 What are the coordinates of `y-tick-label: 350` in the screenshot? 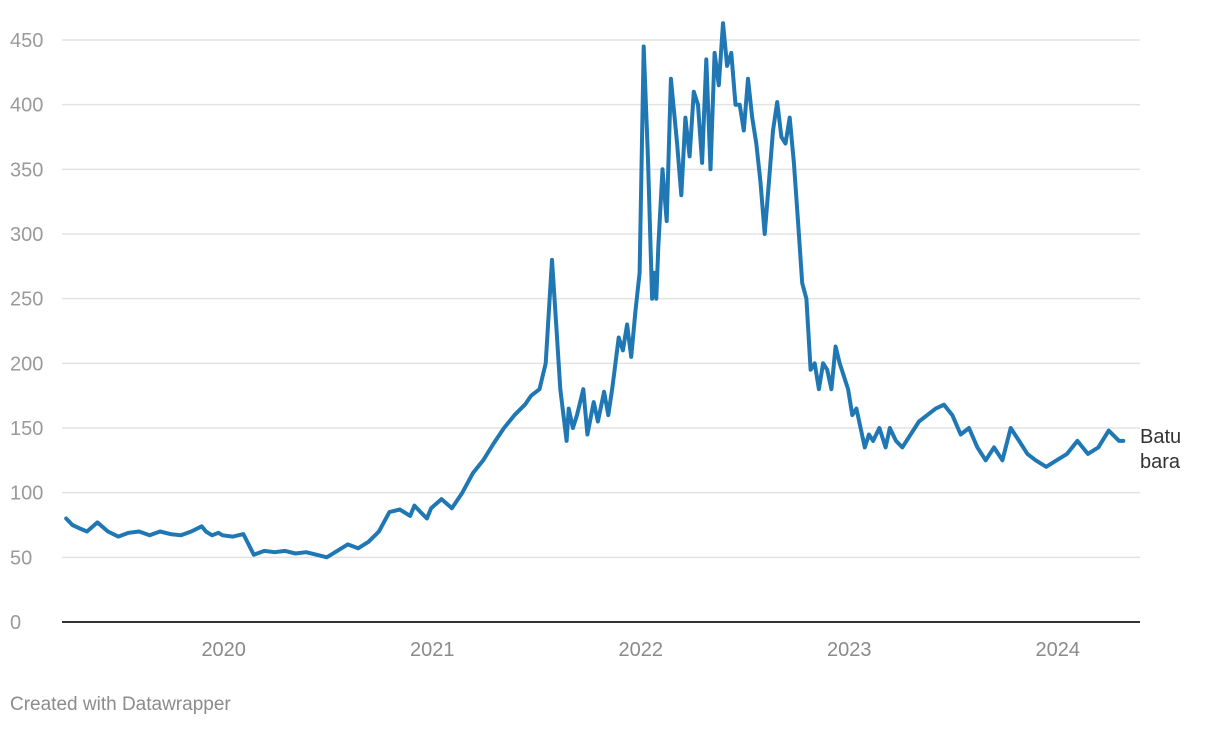 It's located at (26, 170).